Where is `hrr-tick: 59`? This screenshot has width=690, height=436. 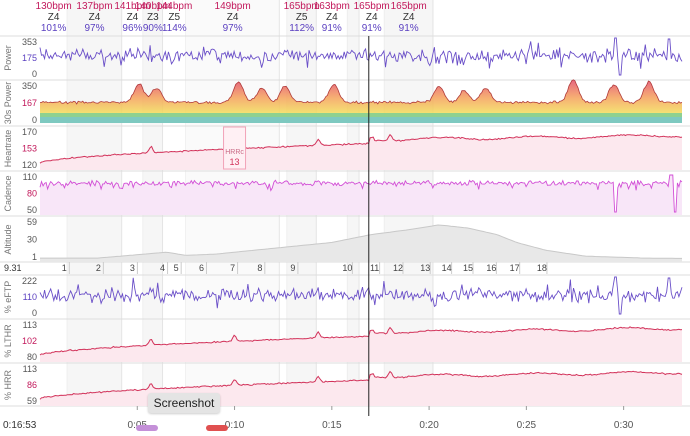 hrr-tick: 59 is located at coordinates (32, 401).